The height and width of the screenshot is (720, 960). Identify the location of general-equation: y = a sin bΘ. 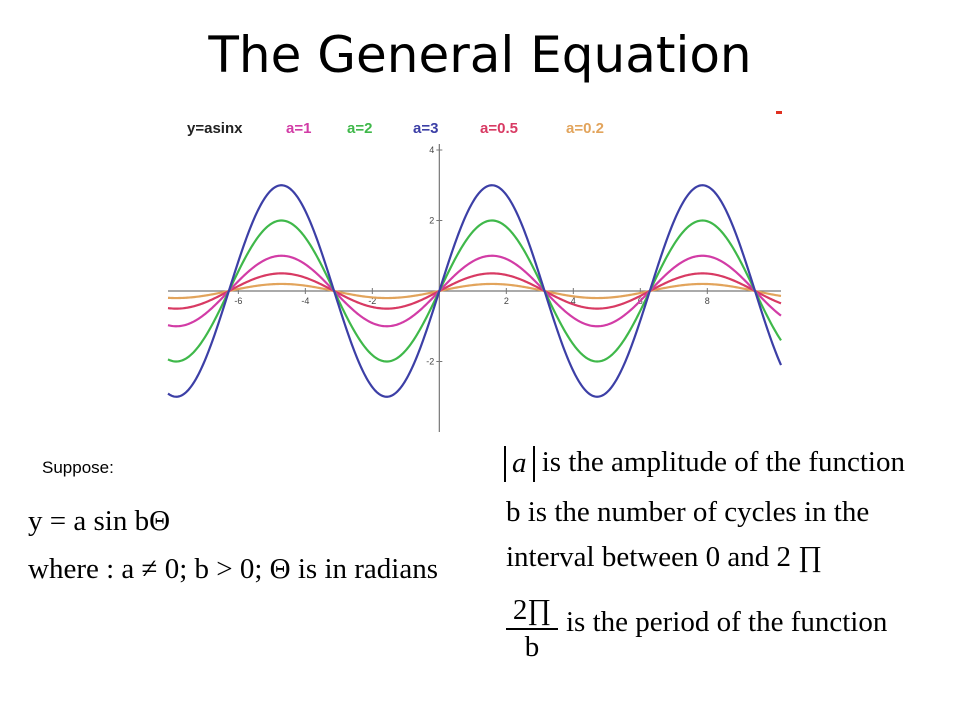
(99, 521).